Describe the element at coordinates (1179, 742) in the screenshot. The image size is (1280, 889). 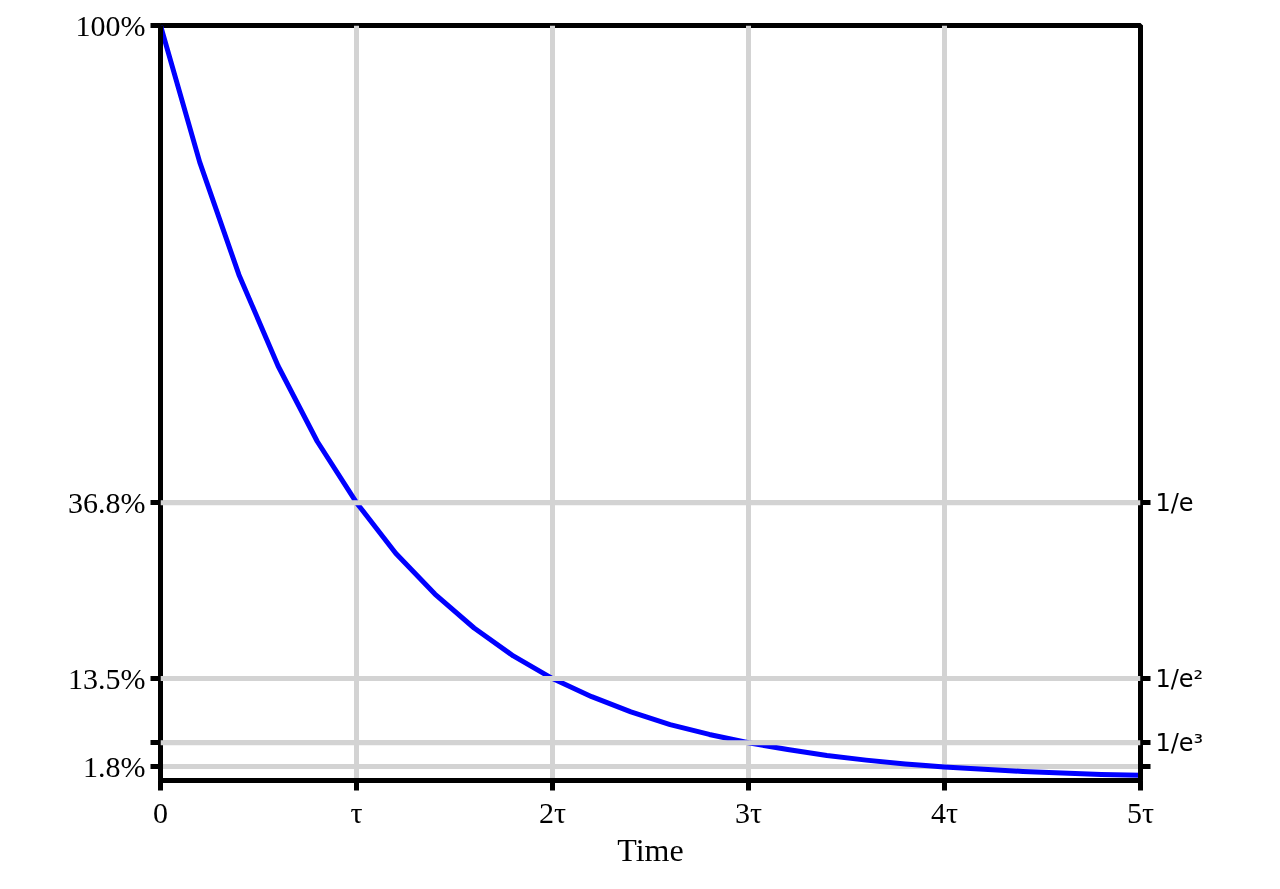
I see `ref-line-label: 1/e³` at that location.